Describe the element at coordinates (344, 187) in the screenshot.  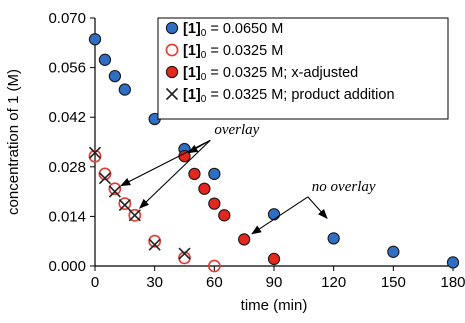
I see `annotation-label: no overlay` at that location.